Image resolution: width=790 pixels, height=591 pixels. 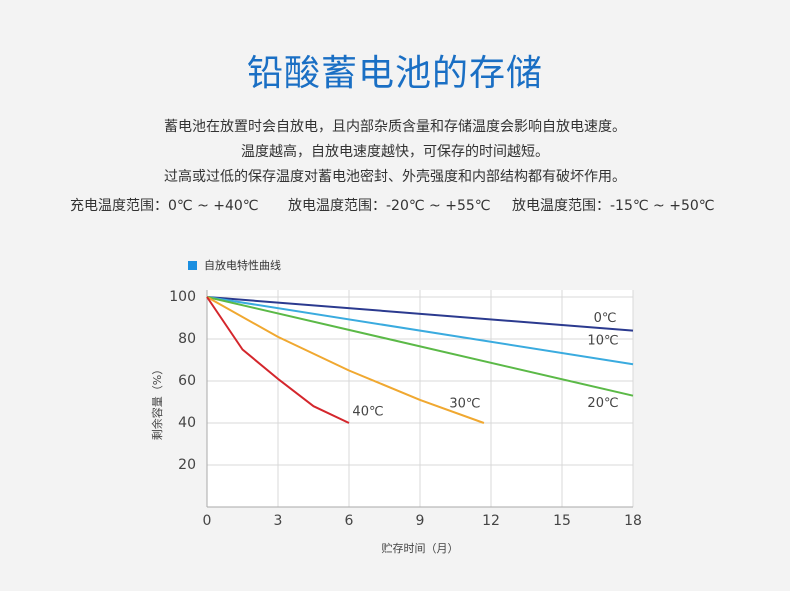 What do you see at coordinates (420, 548) in the screenshot?
I see `x-axis-label: 贮存时间（月）` at bounding box center [420, 548].